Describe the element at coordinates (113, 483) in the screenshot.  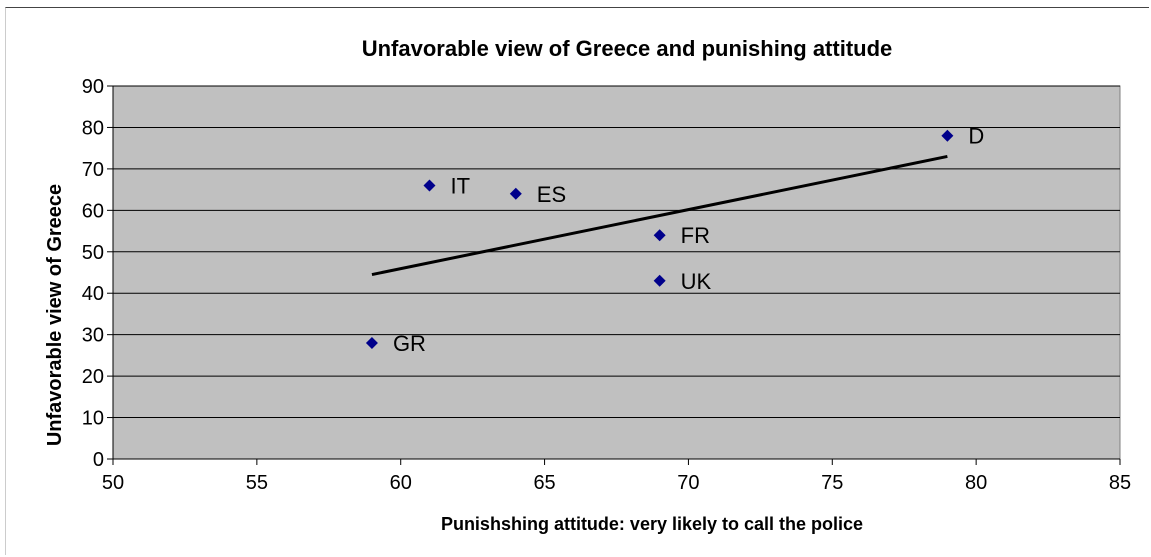
I see `x-tick-label: 50` at that location.